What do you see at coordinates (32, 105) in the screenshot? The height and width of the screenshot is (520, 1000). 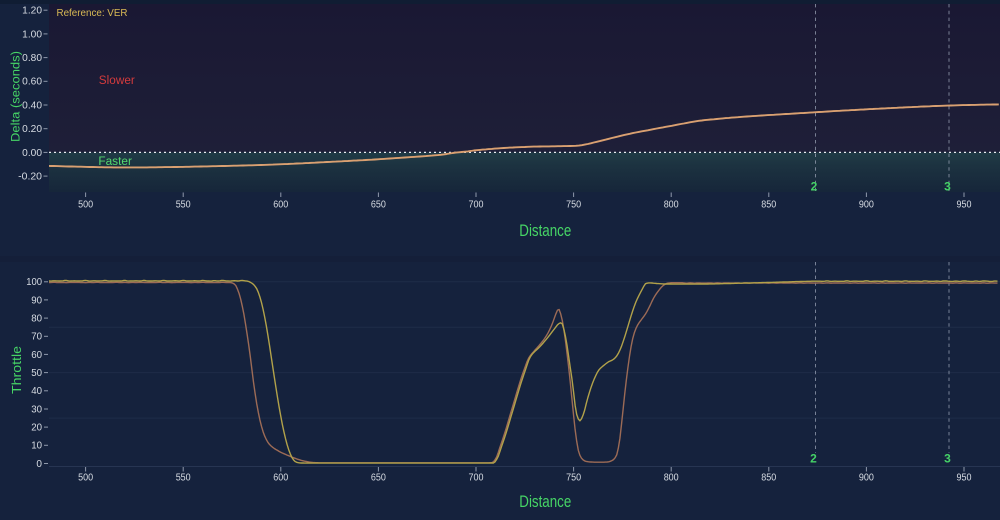 I see `svg-text: 0.40` at bounding box center [32, 105].